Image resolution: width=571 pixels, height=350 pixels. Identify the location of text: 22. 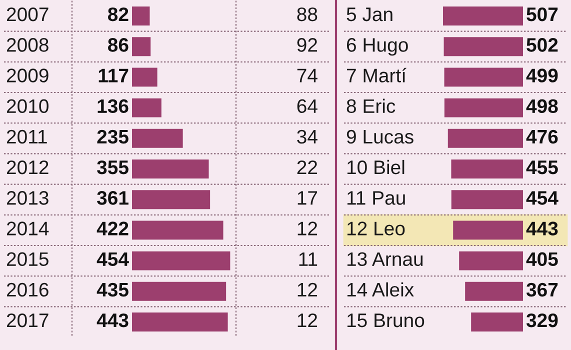
(307, 167).